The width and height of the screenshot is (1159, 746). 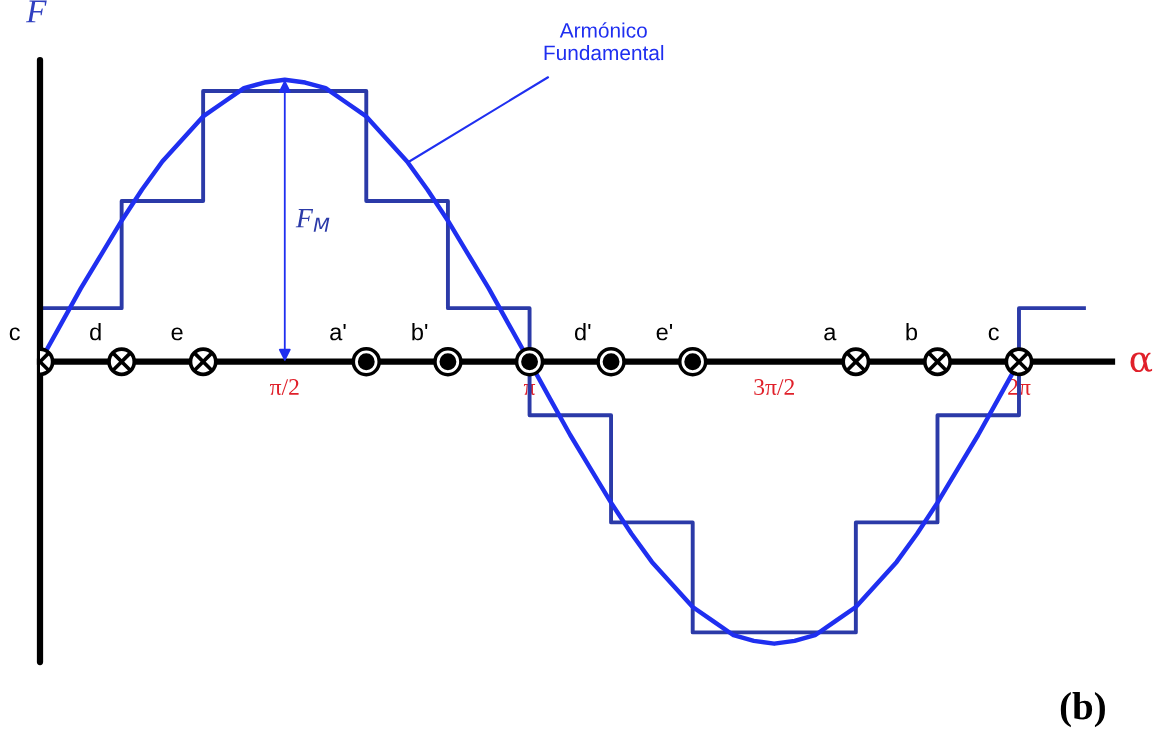 What do you see at coordinates (284, 387) in the screenshot?
I see `x-tick-label: π/2` at bounding box center [284, 387].